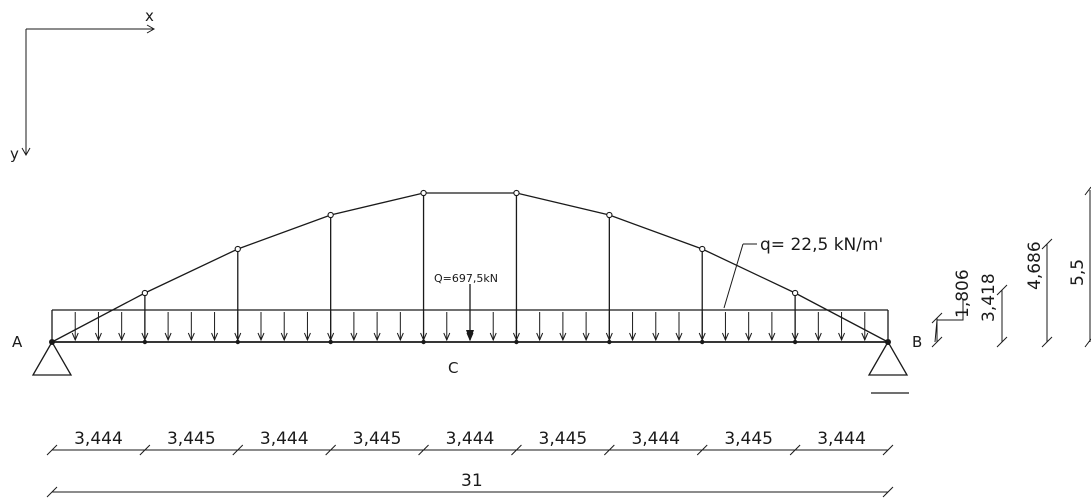  What do you see at coordinates (466, 278) in the screenshot?
I see `resultant-label: Q=697,5kN` at bounding box center [466, 278].